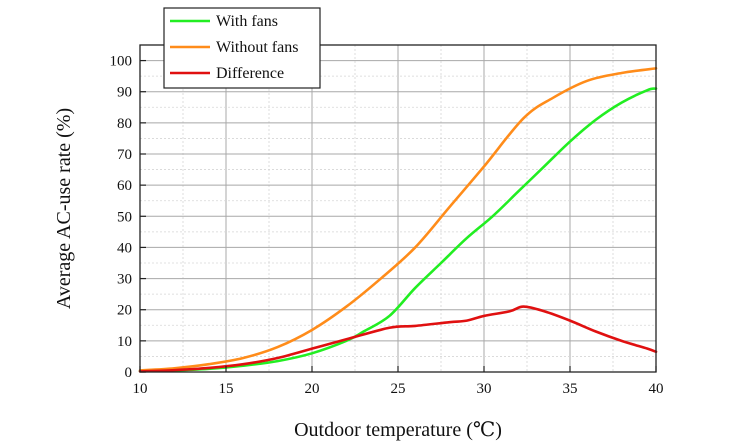 The image size is (746, 446). Describe the element at coordinates (124, 217) in the screenshot. I see `y-tick-label: 50` at that location.